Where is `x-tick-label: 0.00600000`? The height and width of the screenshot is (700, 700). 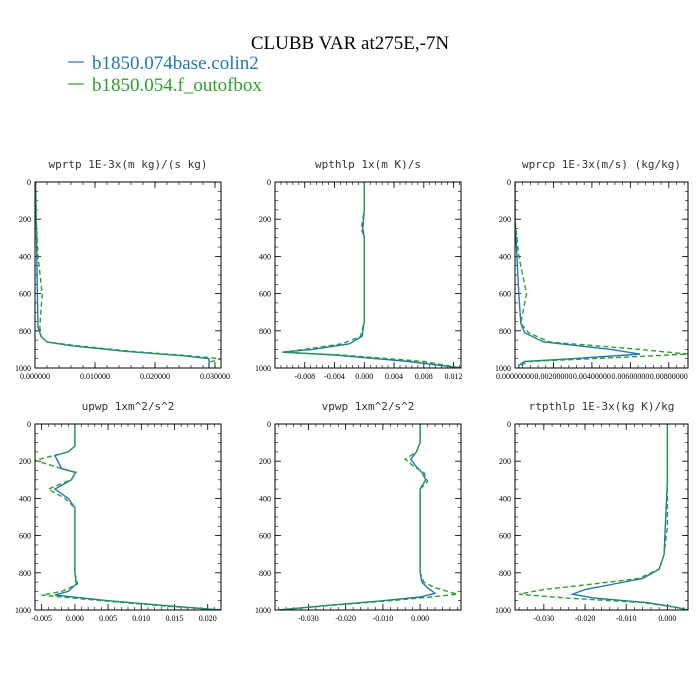 x-tick-label: 0.00600000 is located at coordinates (630, 376).